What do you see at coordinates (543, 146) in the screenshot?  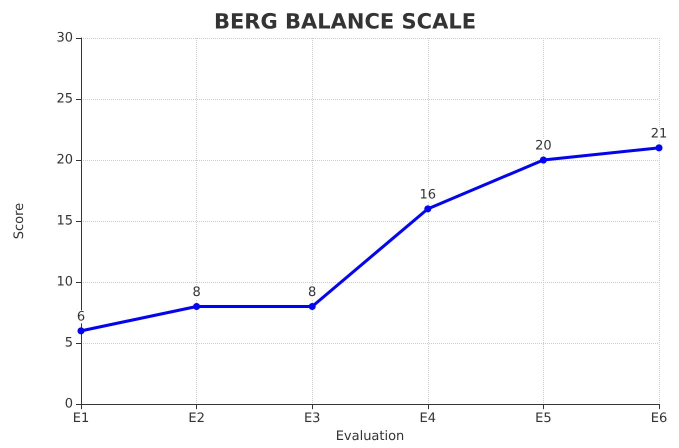 I see `data-label: 20` at bounding box center [543, 146].